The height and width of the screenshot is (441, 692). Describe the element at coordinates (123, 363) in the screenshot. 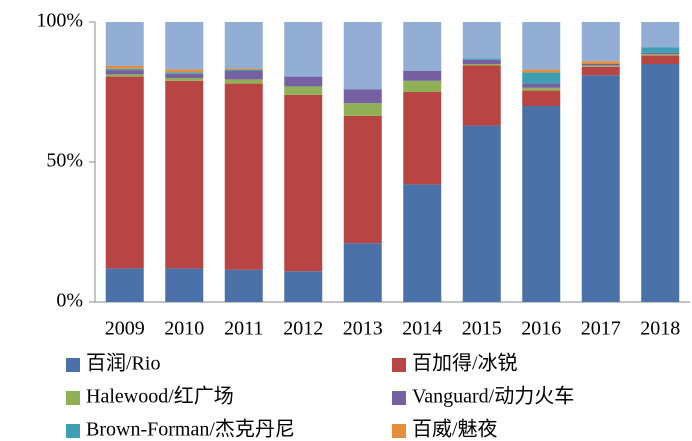

I see `legend-label: 百润/Rio` at that location.